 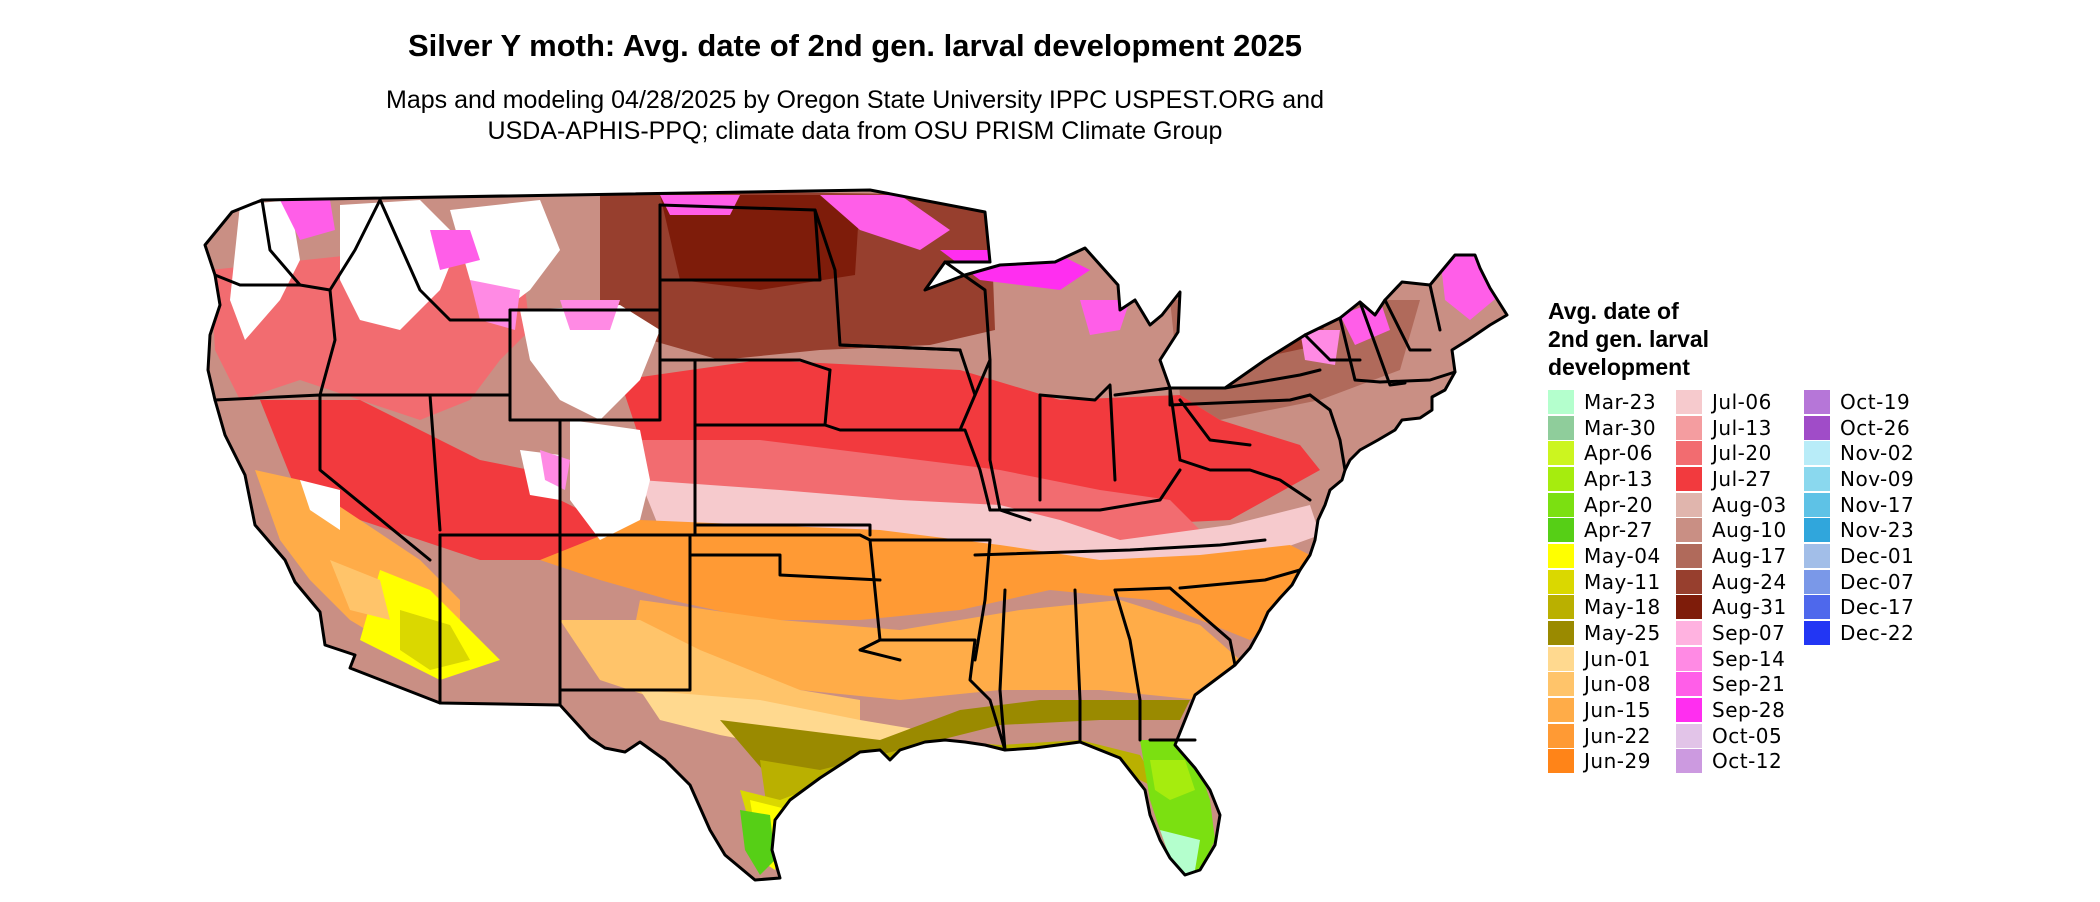 What do you see at coordinates (1618, 530) in the screenshot?
I see `legend-label: Apr-27` at bounding box center [1618, 530].